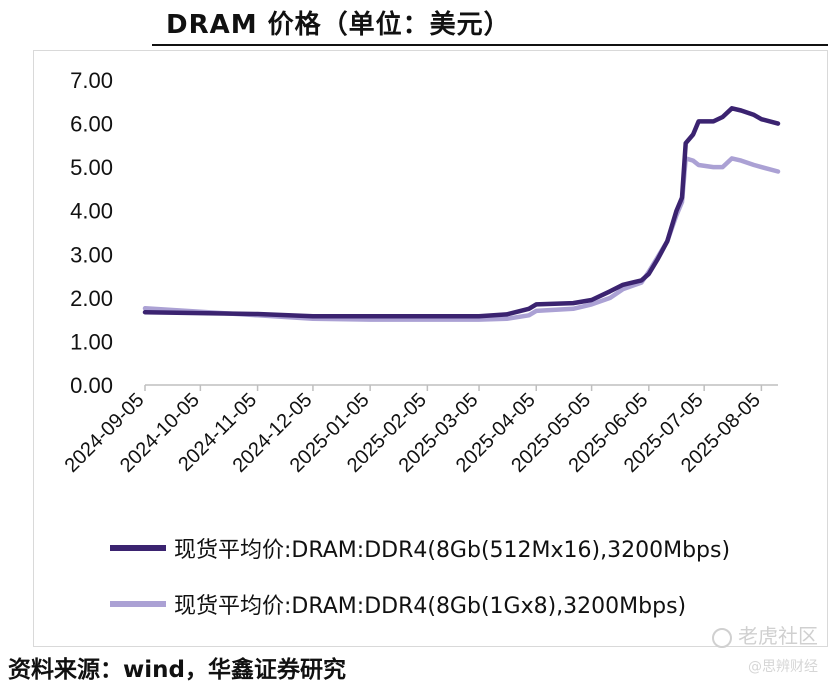 This screenshot has height=684, width=830. Describe the element at coordinates (91, 254) in the screenshot. I see `y-tick-label: 3.00` at that location.